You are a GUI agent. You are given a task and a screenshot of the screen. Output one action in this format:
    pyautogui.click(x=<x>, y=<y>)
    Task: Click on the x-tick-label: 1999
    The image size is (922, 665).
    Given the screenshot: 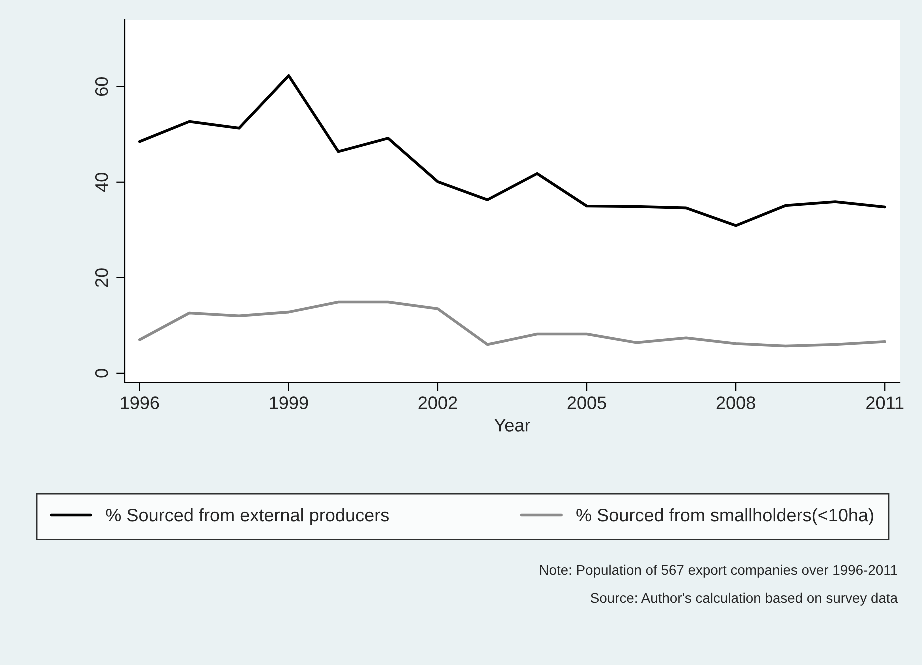 What is the action you would take?
    pyautogui.click(x=289, y=403)
    